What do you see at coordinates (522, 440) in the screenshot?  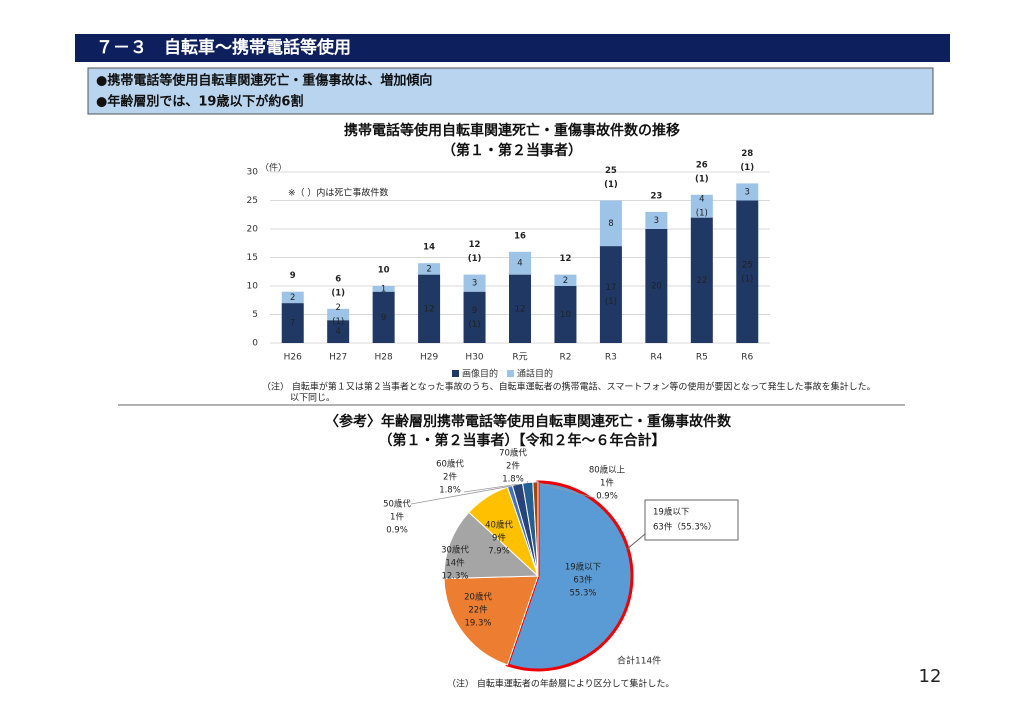 I see `chart-subtitle: （第１・第２当事者）【令和２年～６年合計】` at bounding box center [522, 440].